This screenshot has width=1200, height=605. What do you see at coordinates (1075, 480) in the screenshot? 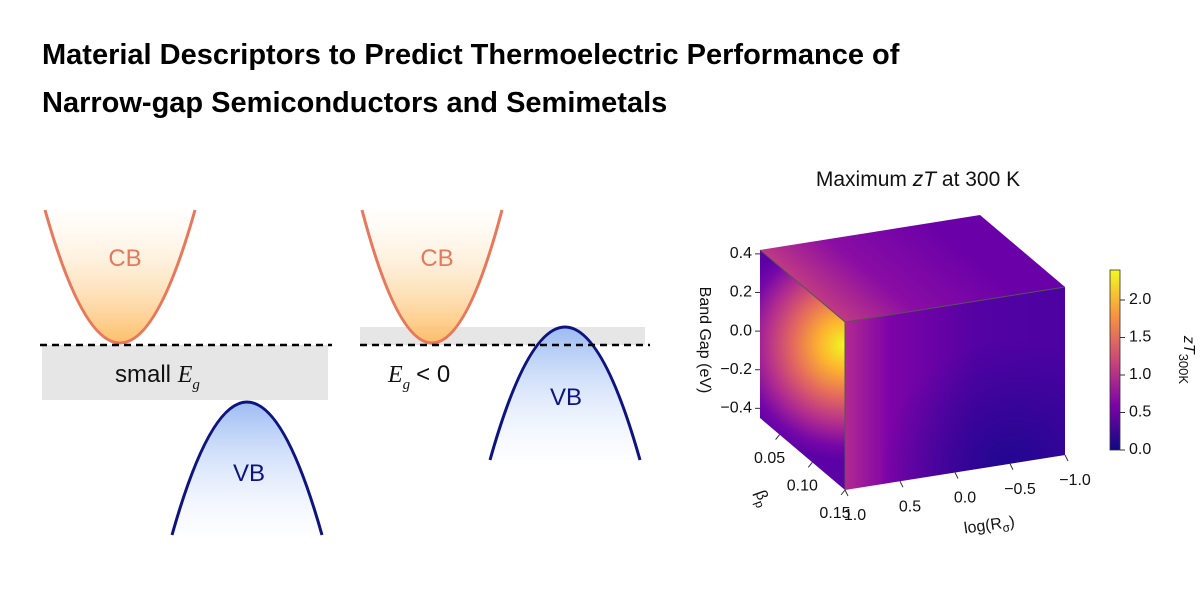
I see `log-tick-label: −1.0` at bounding box center [1075, 480].